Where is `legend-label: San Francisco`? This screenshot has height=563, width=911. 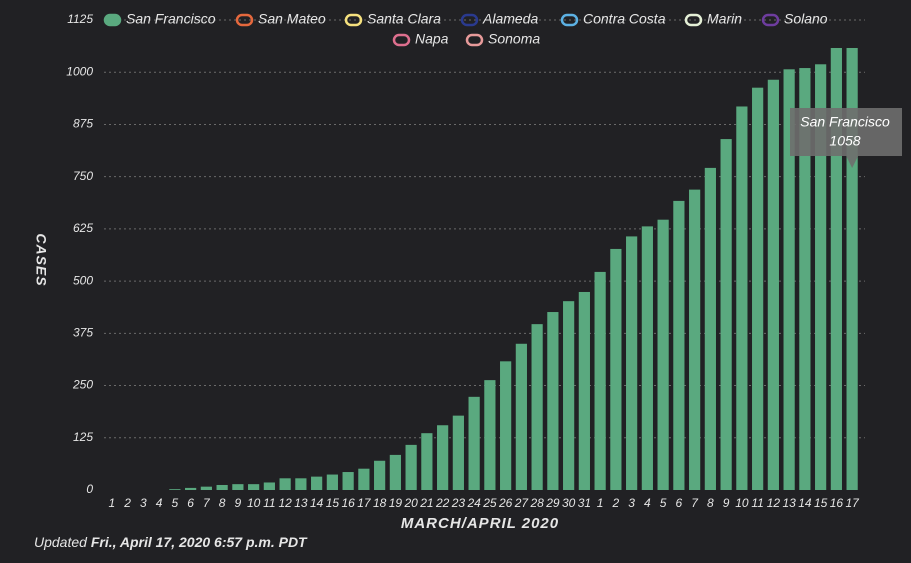 legend-label: San Francisco is located at coordinates (171, 19).